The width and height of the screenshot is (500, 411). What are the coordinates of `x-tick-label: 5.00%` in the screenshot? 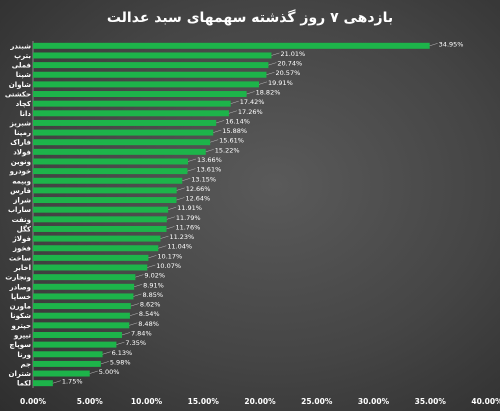 It's located at (90, 401).